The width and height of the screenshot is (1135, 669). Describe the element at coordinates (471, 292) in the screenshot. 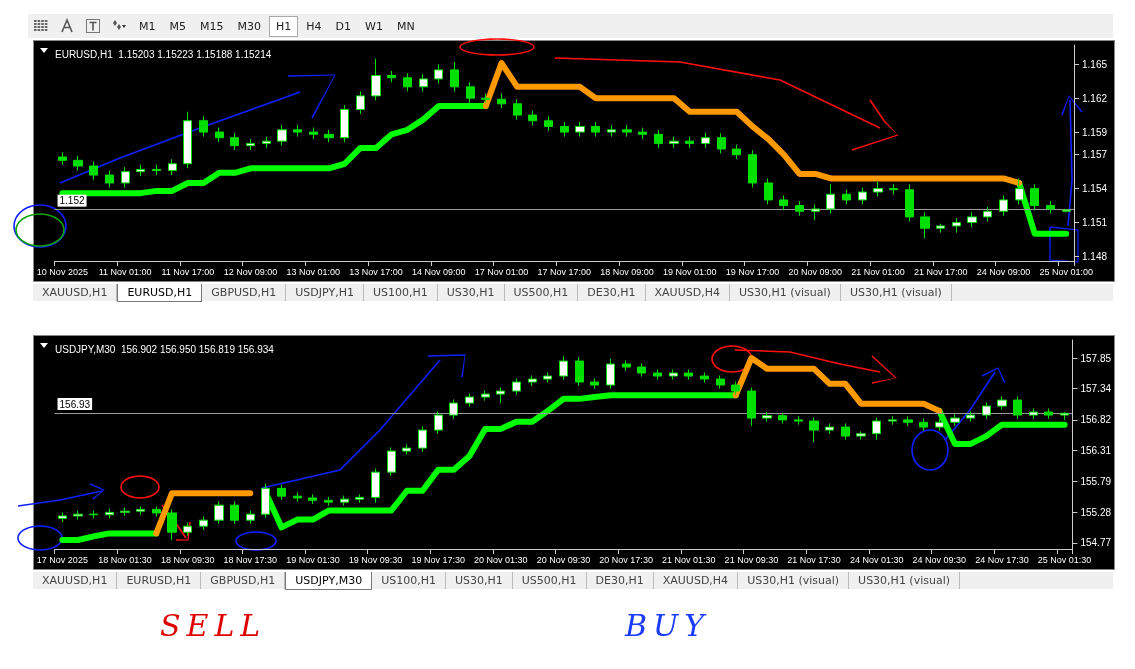

I see `text: US30,H1` at that location.